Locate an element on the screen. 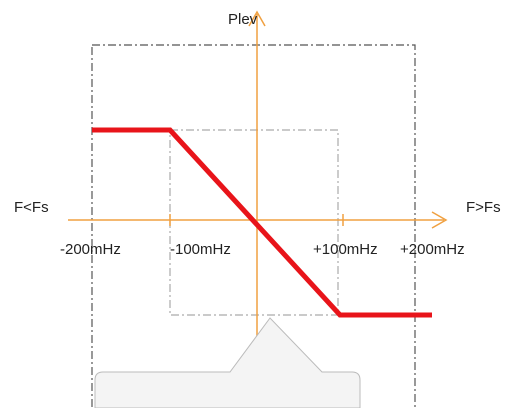  tick-label: -200mHz is located at coordinates (90, 249).